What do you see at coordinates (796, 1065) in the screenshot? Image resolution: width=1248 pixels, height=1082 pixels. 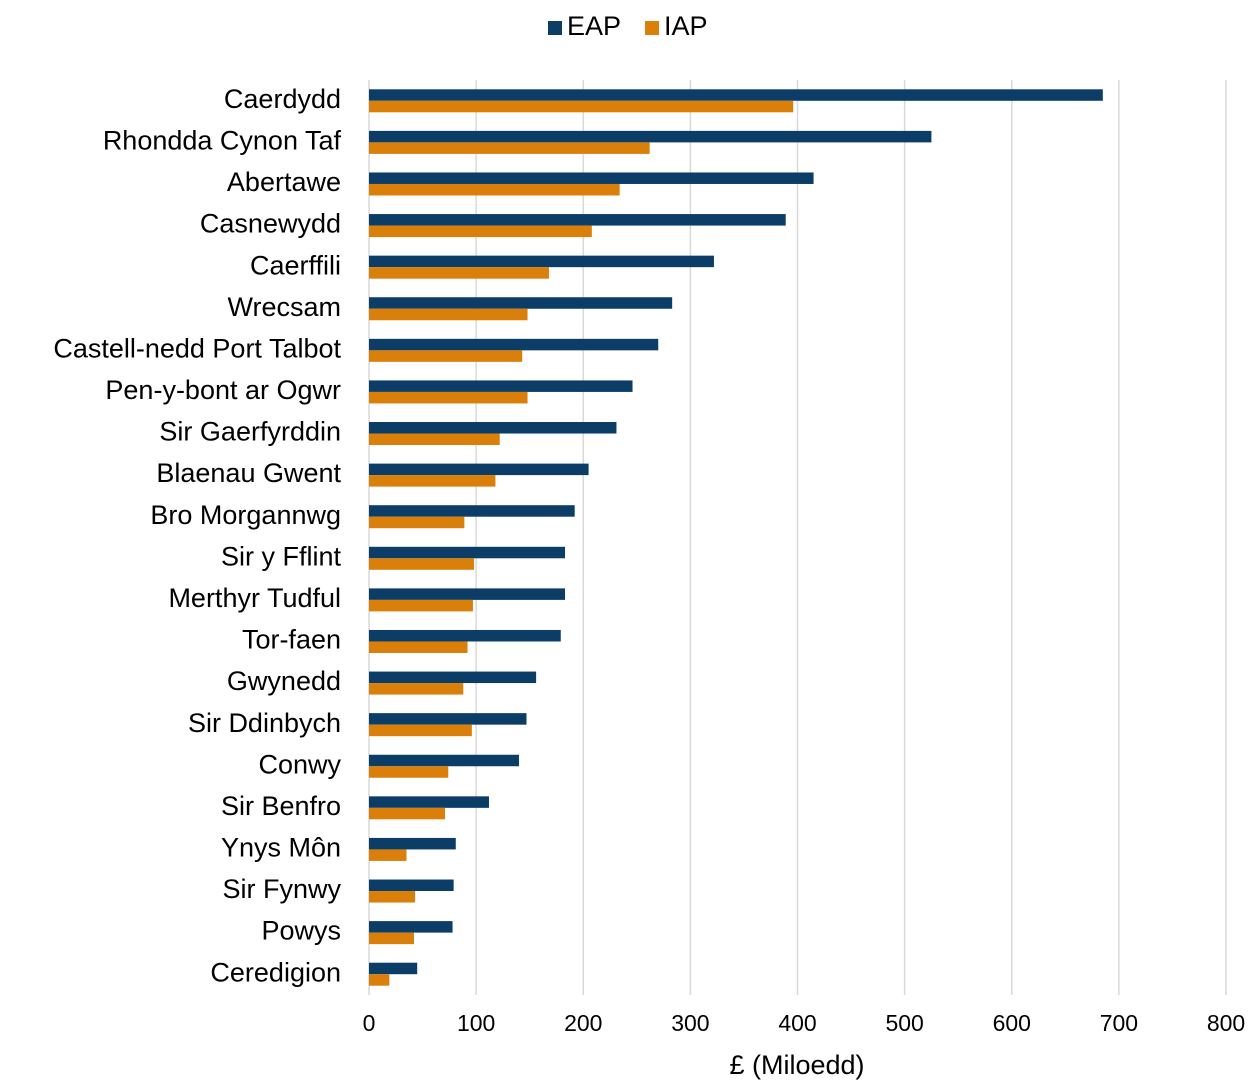 I see `x-axis-label: £ (Miloedd)` at bounding box center [796, 1065].